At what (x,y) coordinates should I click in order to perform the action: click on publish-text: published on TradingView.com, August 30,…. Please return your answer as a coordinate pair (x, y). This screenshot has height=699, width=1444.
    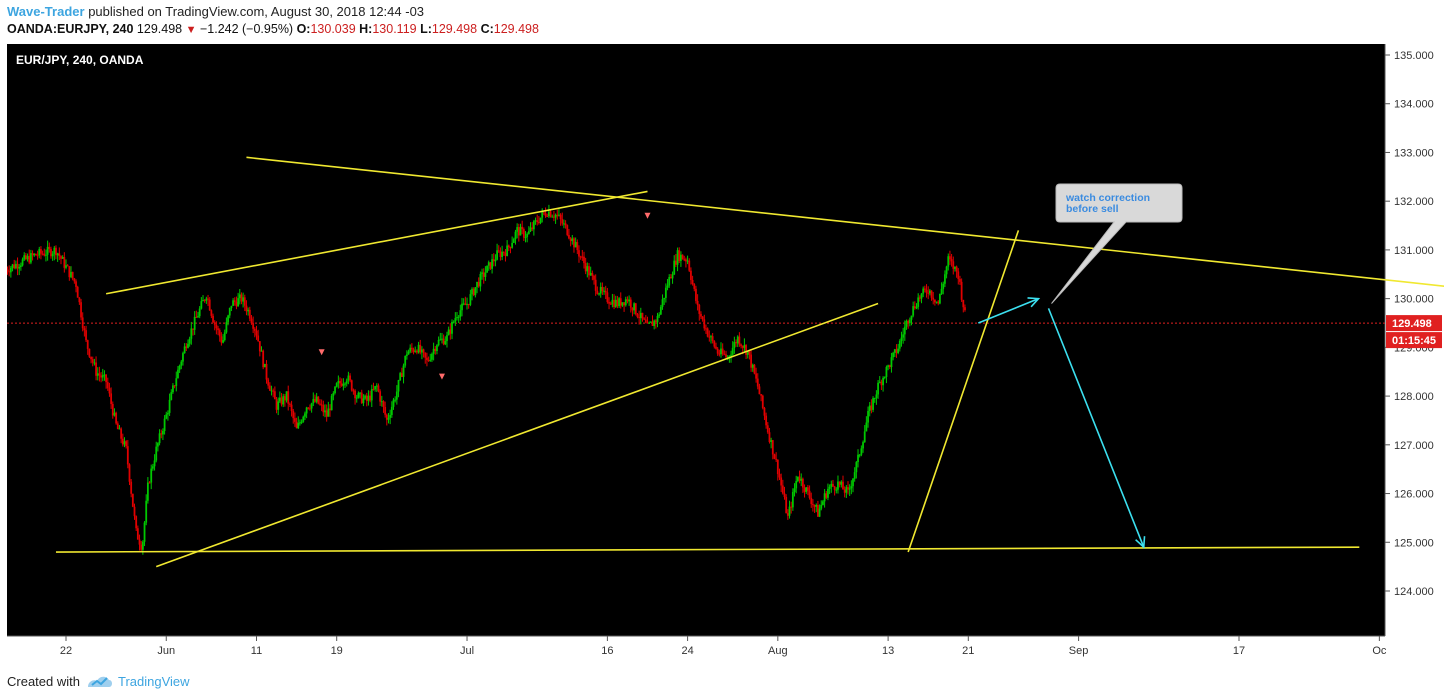
    Looking at the image, I should click on (256, 11).